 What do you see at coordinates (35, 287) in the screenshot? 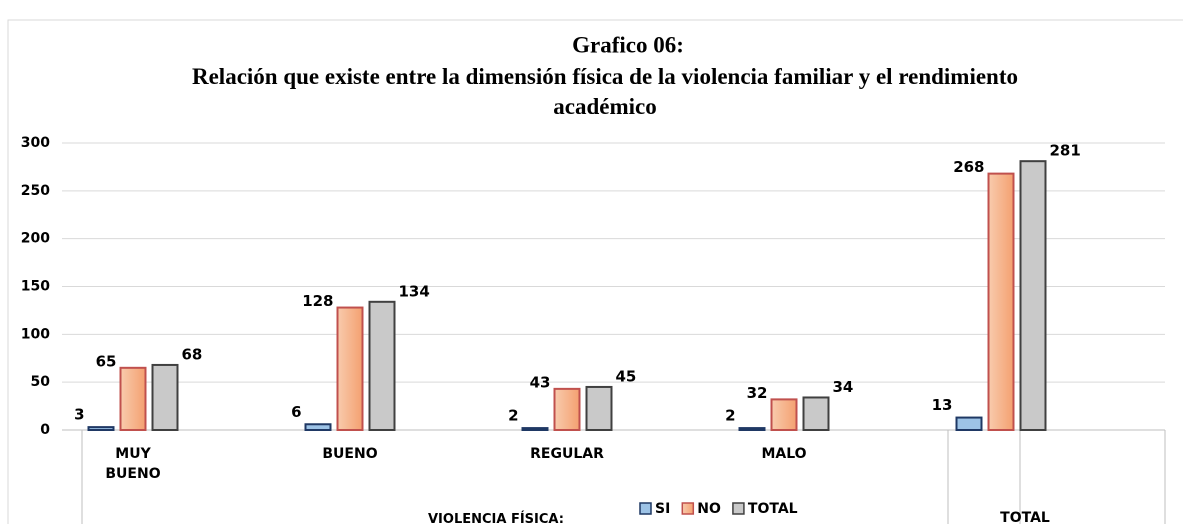
I see `y-tick-label: 150` at bounding box center [35, 287].